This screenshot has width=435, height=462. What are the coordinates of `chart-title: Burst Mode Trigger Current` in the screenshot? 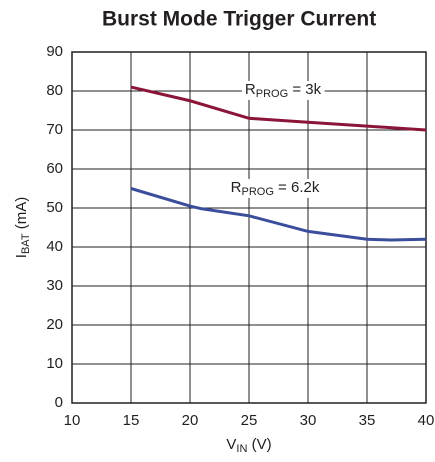 It's located at (239, 19).